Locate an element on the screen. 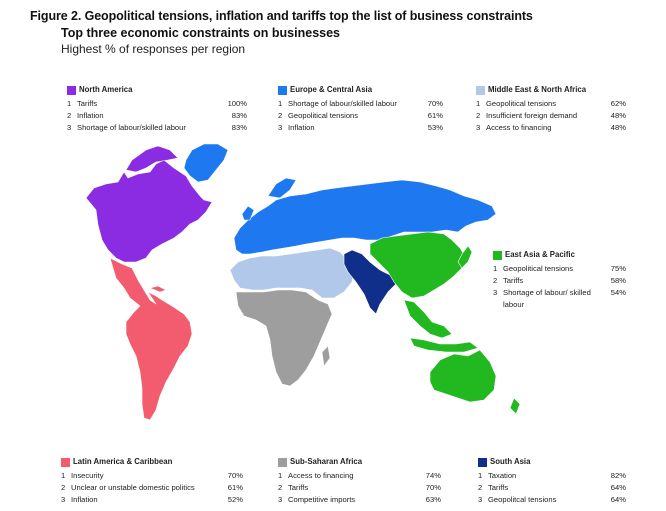 The width and height of the screenshot is (666, 511). region-latin-america is located at coordinates (151, 339).